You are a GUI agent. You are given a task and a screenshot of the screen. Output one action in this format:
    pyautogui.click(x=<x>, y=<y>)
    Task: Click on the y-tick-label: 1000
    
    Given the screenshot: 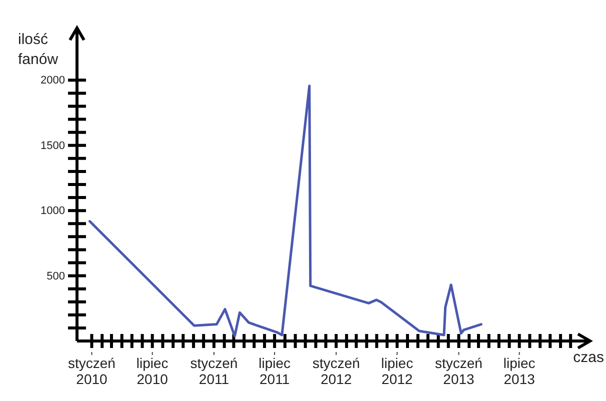 What is the action you would take?
    pyautogui.click(x=52, y=211)
    